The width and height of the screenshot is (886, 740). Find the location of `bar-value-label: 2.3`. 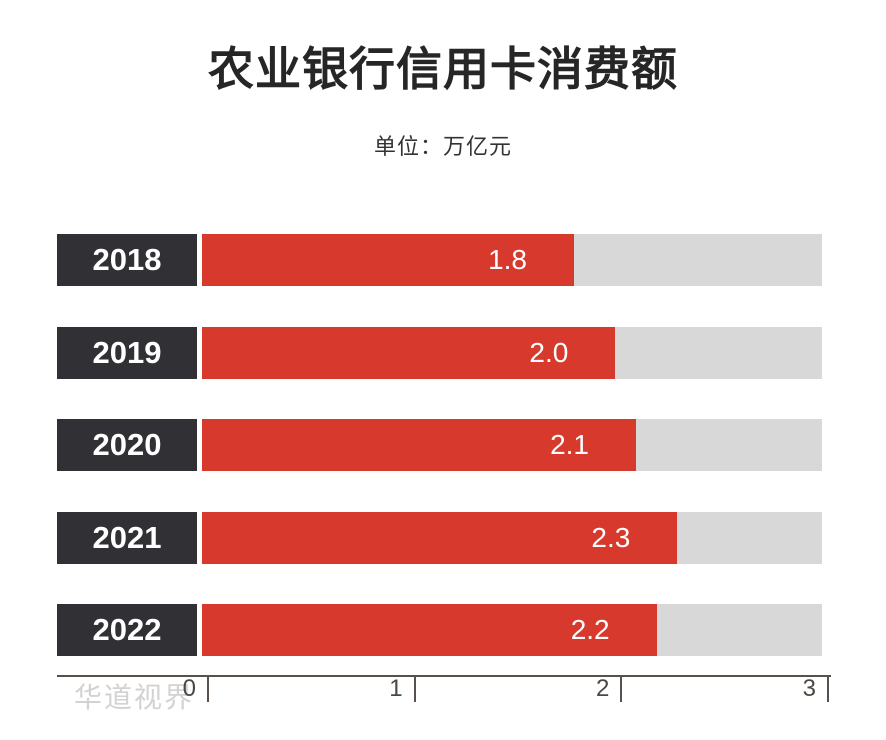

bar-value-label: 2.3 is located at coordinates (611, 537).